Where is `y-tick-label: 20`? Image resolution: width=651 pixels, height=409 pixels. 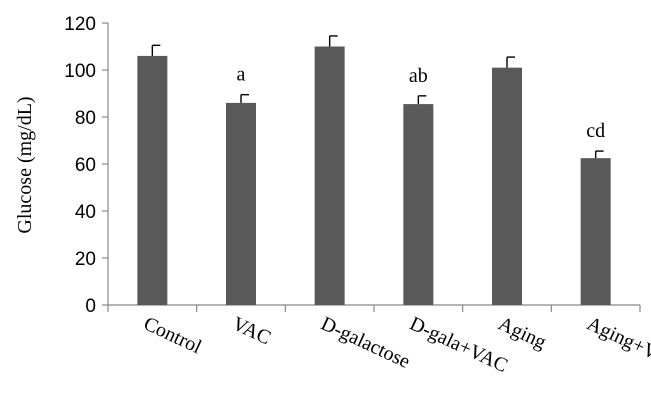 y-tick-label: 20 is located at coordinates (85, 259).